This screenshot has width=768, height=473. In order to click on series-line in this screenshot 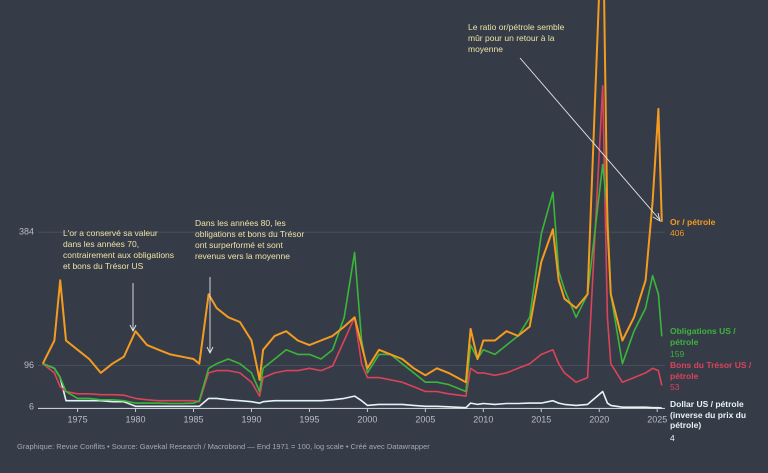, I will do `click(352, 385)`.